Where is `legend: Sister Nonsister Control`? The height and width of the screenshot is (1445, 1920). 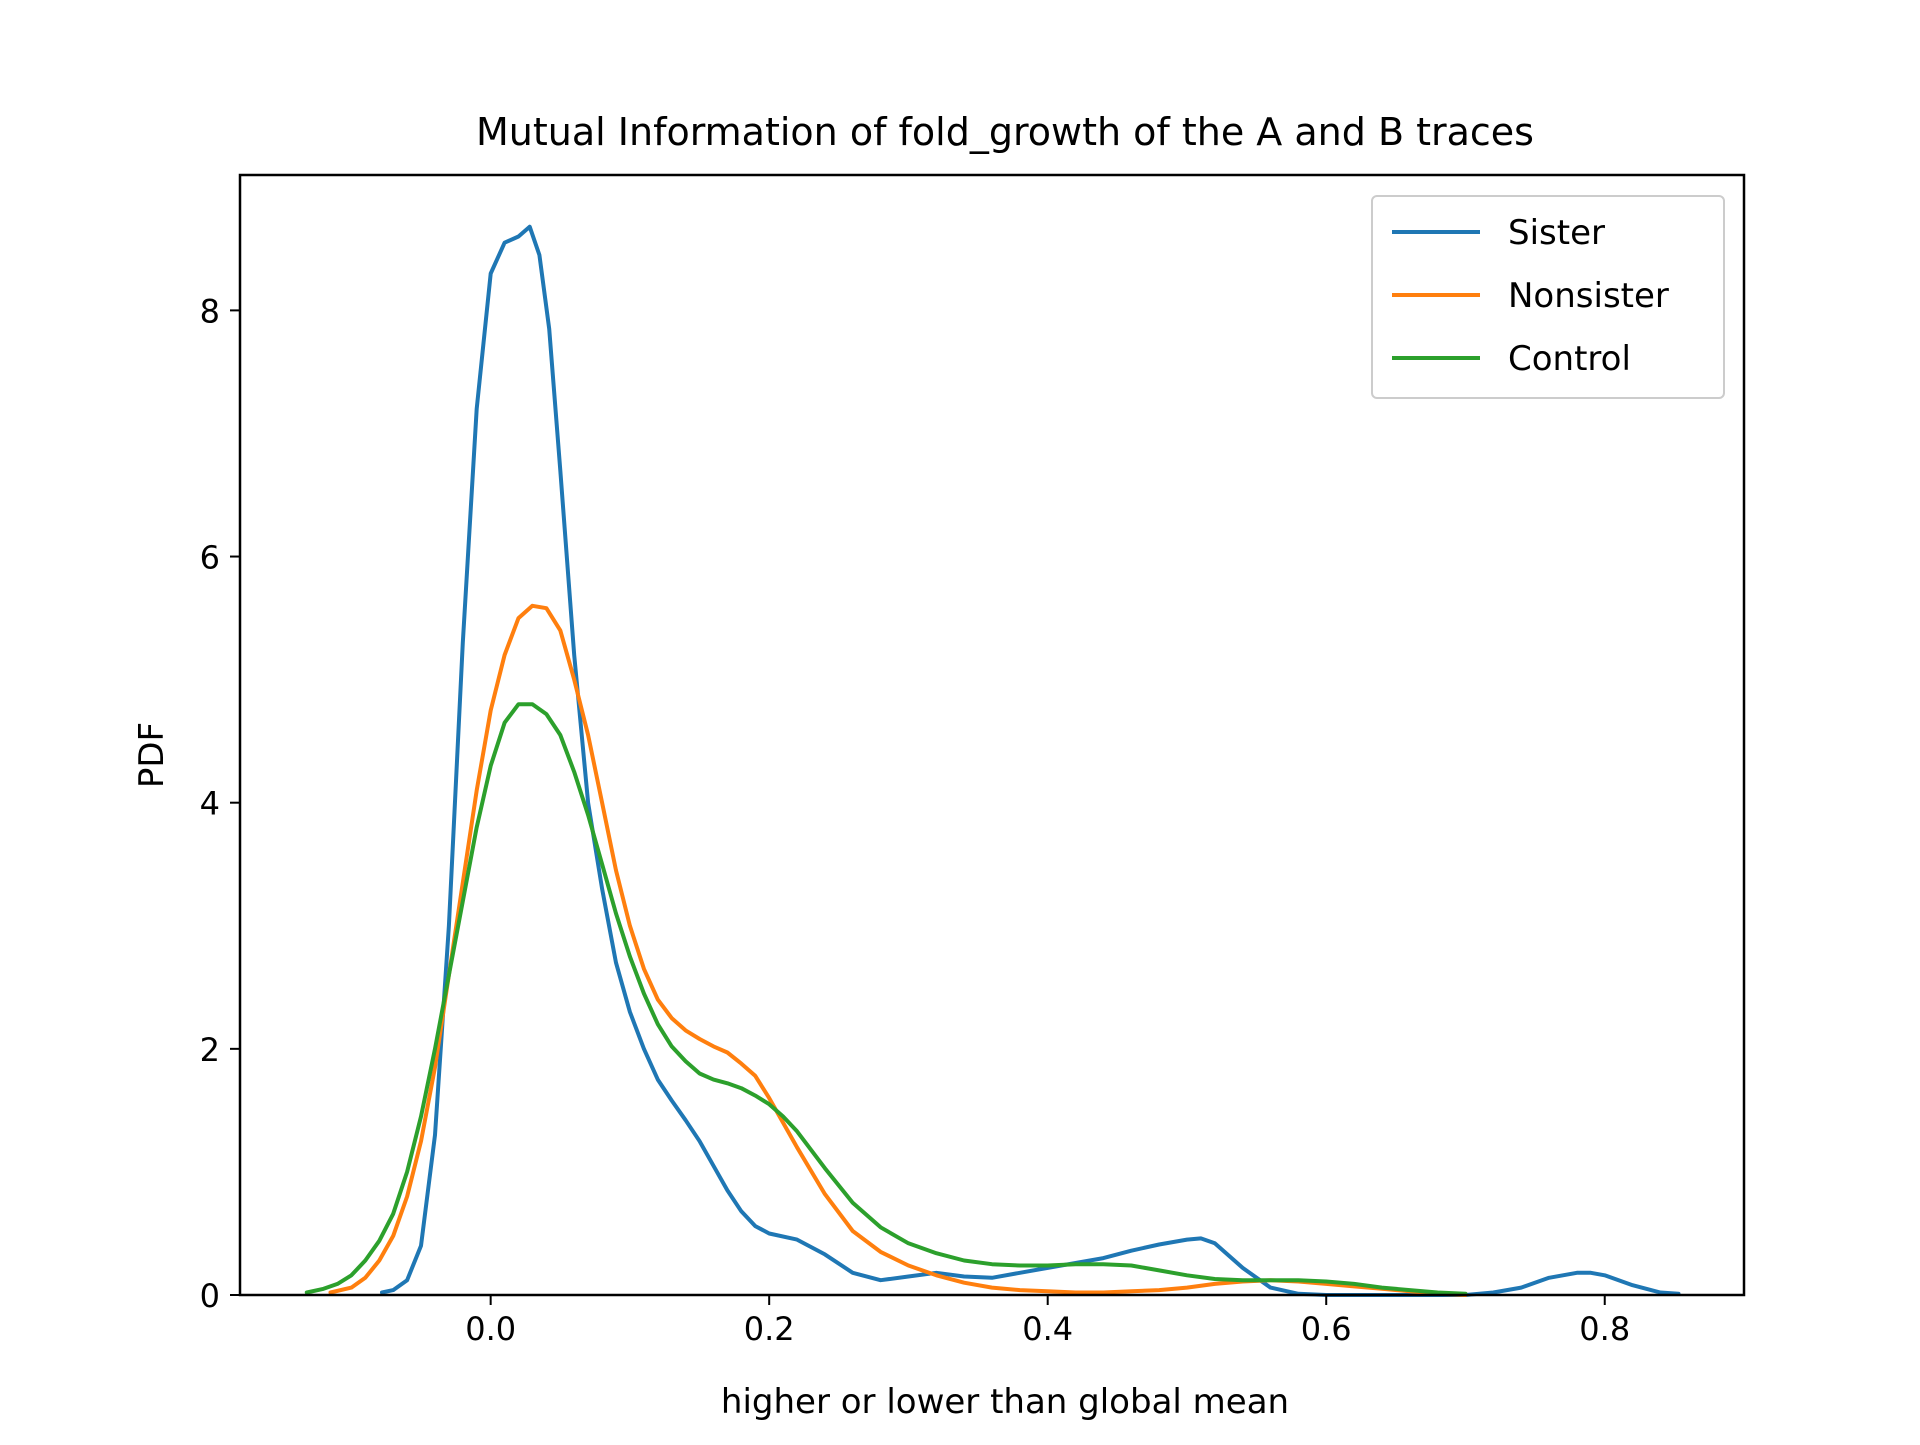 legend: Sister Nonsister Control is located at coordinates (1548, 297).